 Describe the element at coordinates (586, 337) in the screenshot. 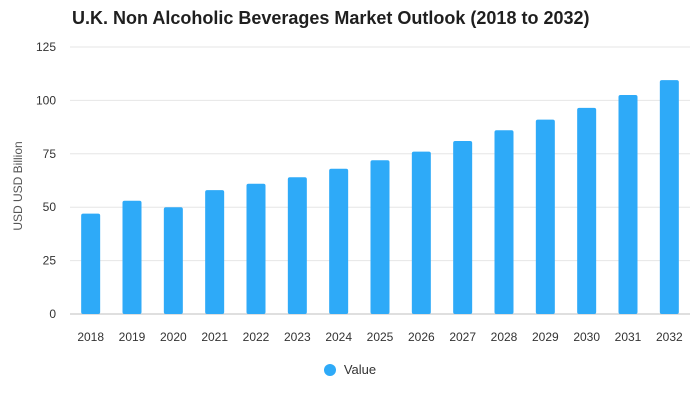

I see `x-tick-label: 2030` at that location.